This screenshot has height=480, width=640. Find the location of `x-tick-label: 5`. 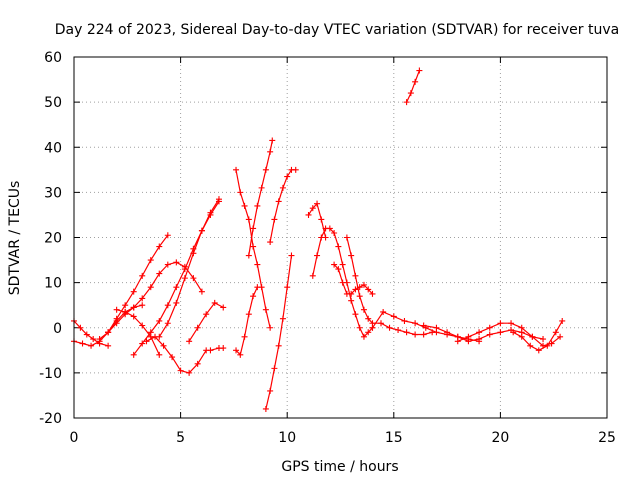

x-tick-label: 5 is located at coordinates (180, 438).